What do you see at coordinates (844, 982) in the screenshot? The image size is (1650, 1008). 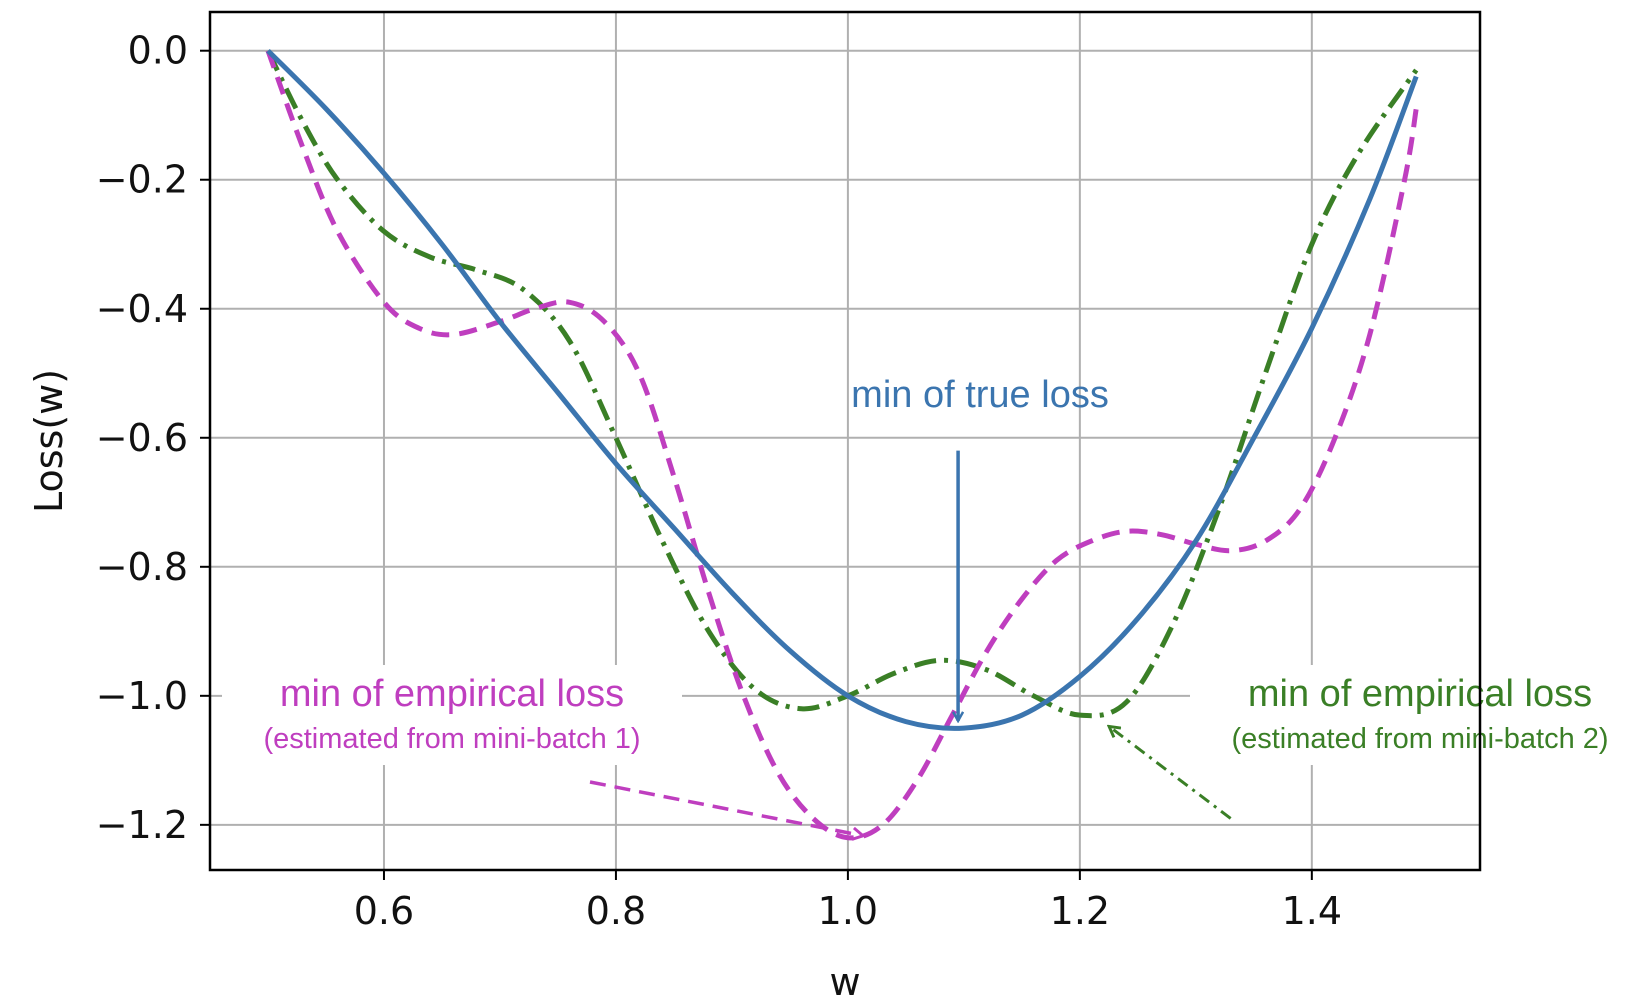 I see `x-axis-label: w` at bounding box center [844, 982].